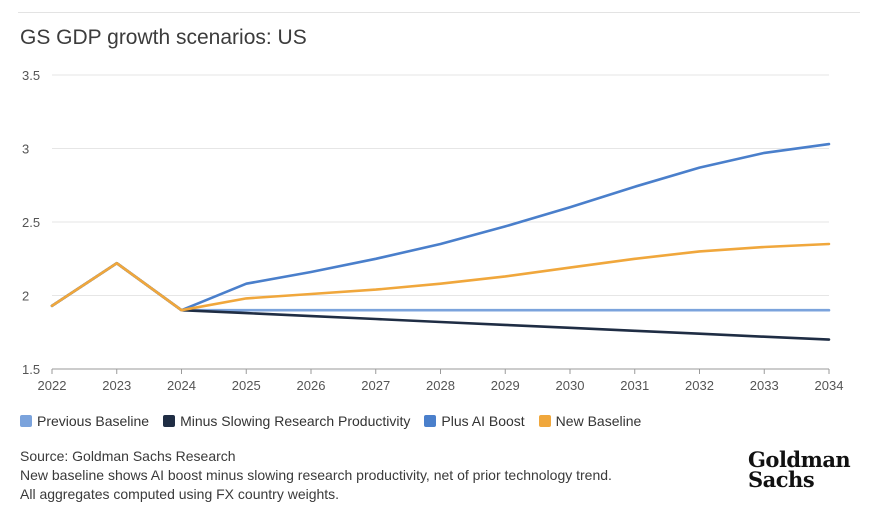  I want to click on x-tick-label: 2030, so click(570, 385).